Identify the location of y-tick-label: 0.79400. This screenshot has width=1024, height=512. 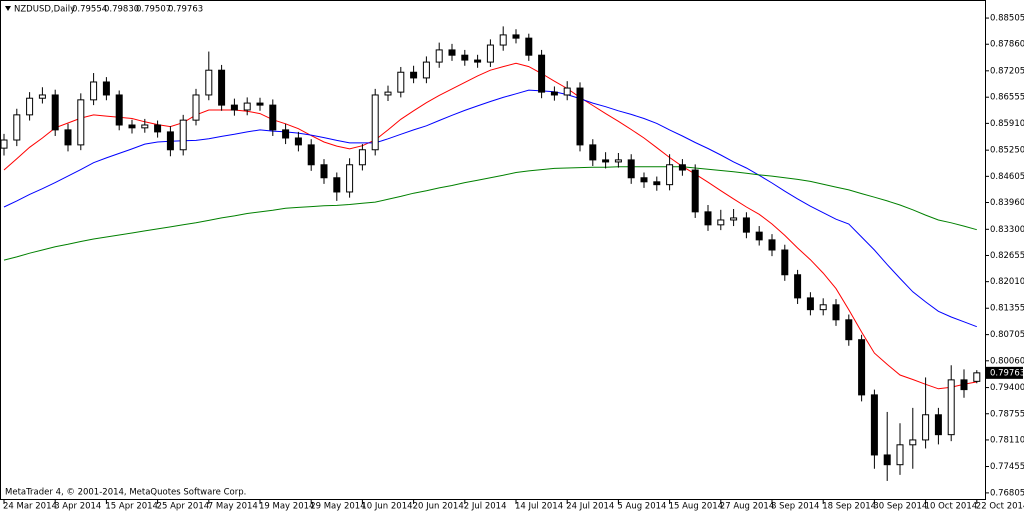
(1007, 388).